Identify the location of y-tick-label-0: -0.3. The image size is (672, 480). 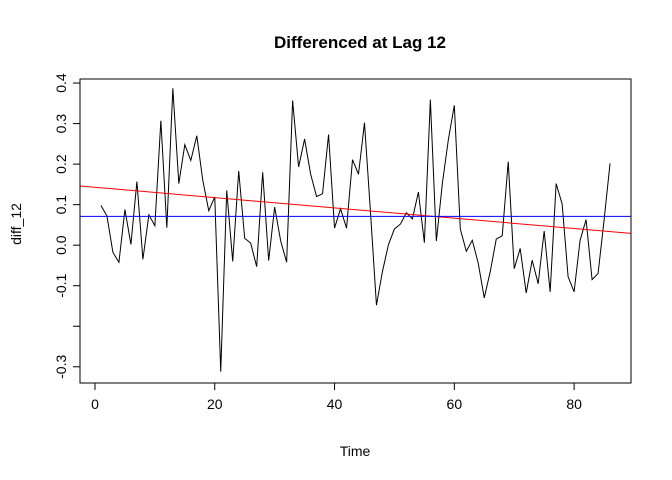
(61, 367).